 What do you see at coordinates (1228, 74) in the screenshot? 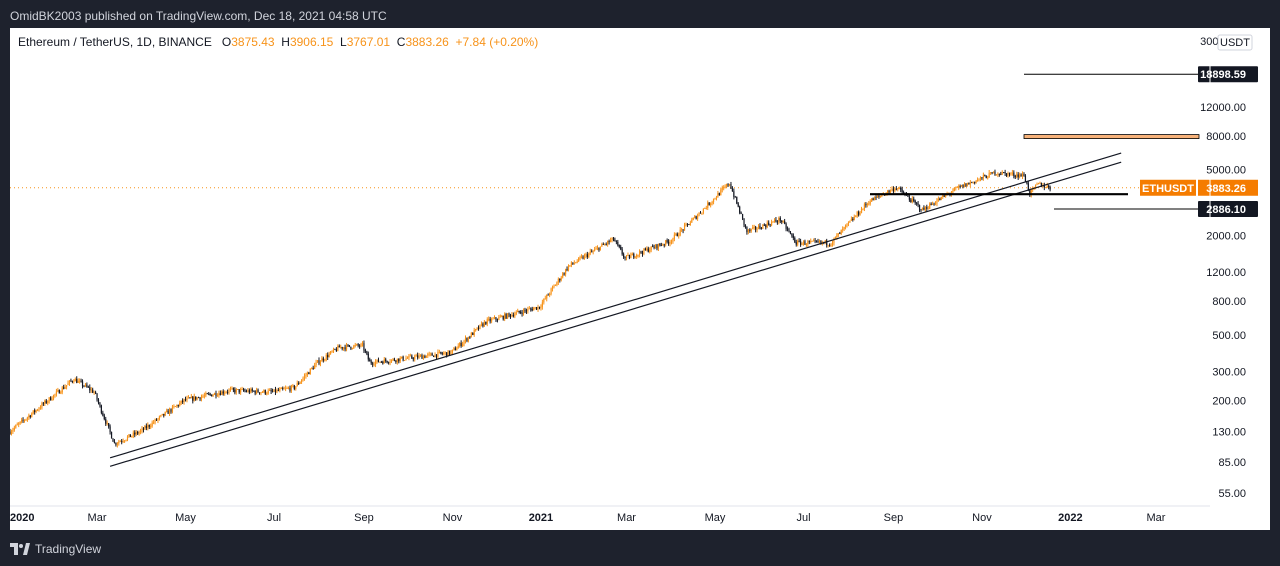
I see `level-badge-18898: 18898.59` at bounding box center [1228, 74].